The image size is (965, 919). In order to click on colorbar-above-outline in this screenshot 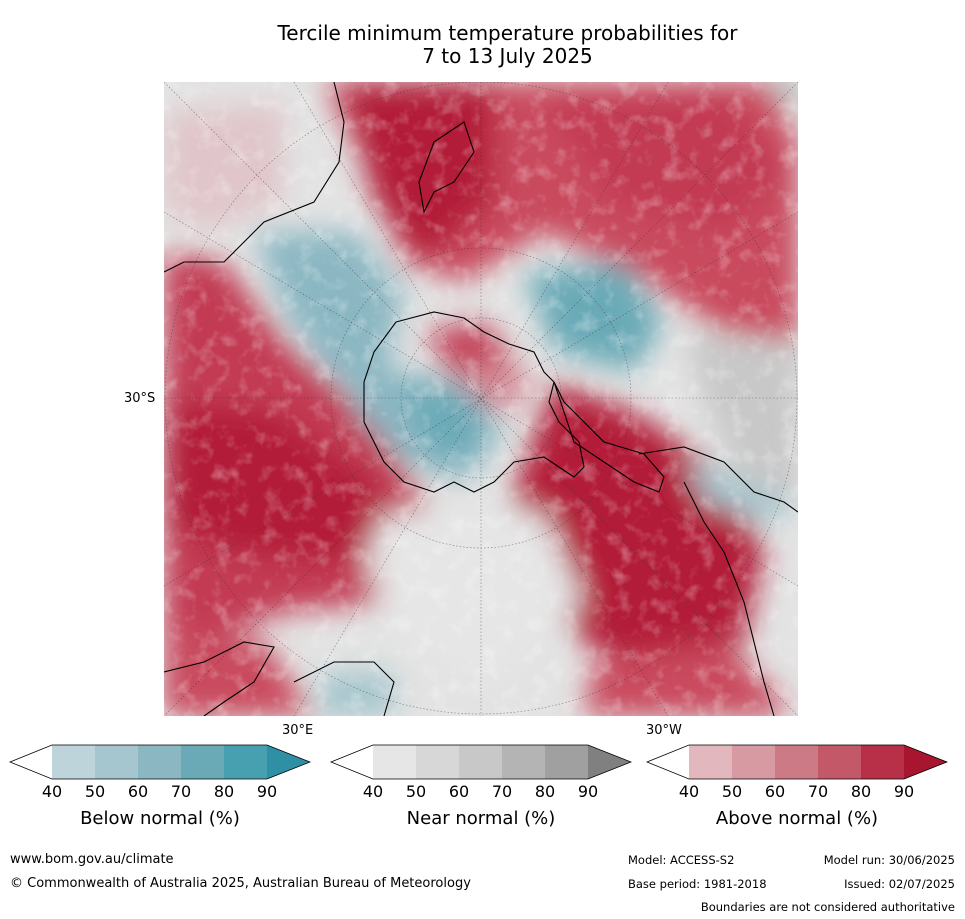, I will do `click(797, 762)`.